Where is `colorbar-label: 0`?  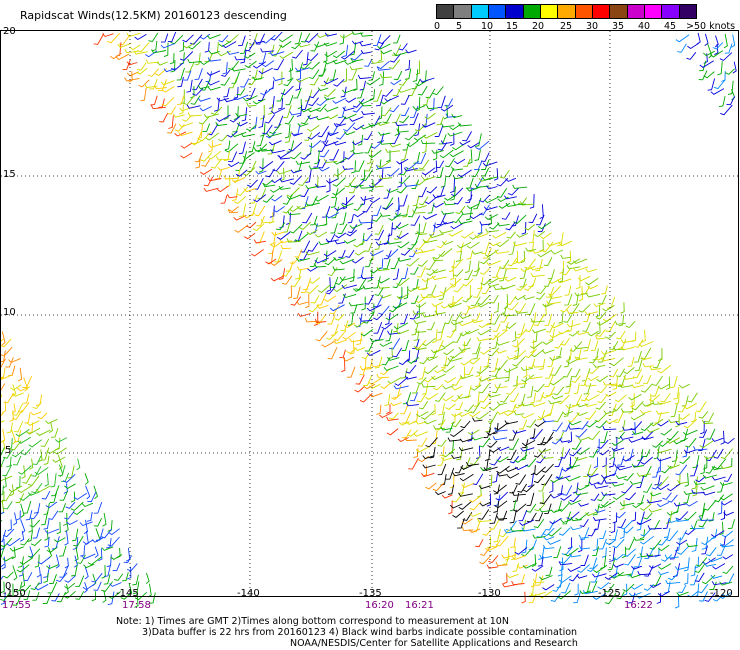
colorbar-label: 0 is located at coordinates (437, 26).